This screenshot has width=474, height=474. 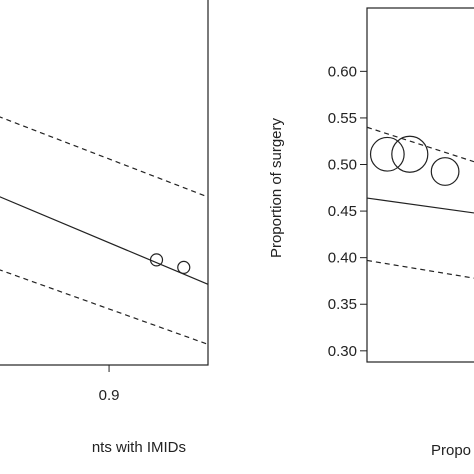 I want to click on x-axis-label: nts with IMIDs, so click(x=139, y=447).